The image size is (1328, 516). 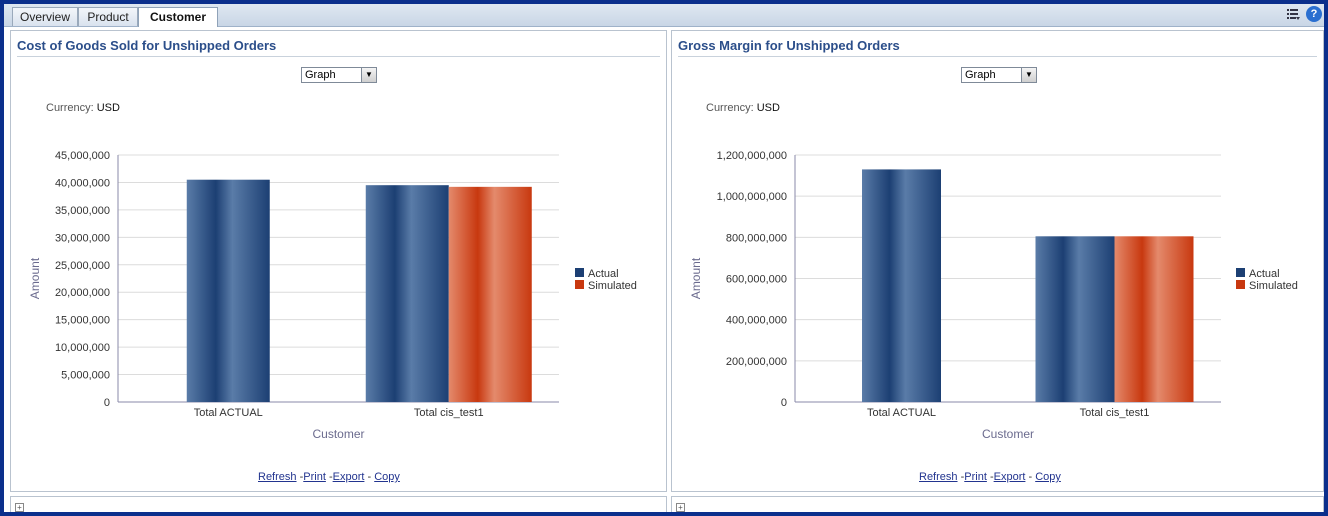 What do you see at coordinates (752, 156) in the screenshot?
I see `y-tick-label: 1,200,000,000` at bounding box center [752, 156].